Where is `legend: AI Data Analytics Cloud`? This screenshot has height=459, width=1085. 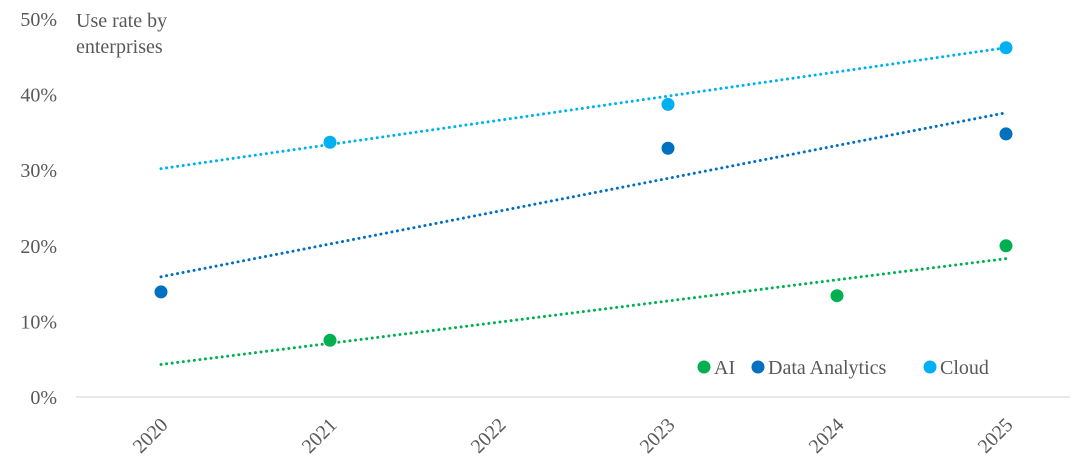
legend: AI Data Analytics Cloud is located at coordinates (843, 368).